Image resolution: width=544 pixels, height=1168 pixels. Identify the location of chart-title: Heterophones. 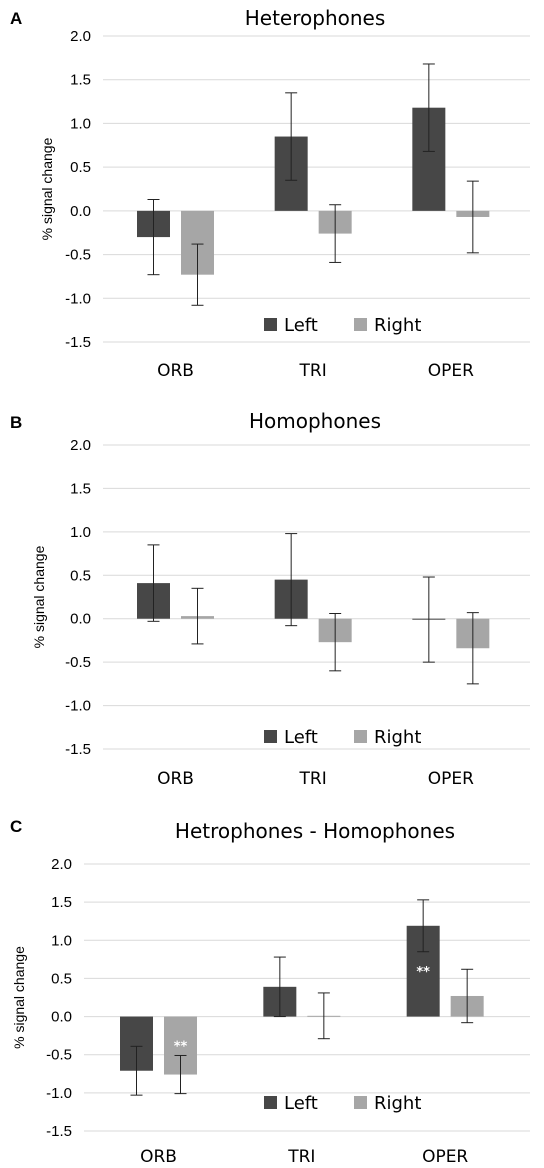
(315, 18).